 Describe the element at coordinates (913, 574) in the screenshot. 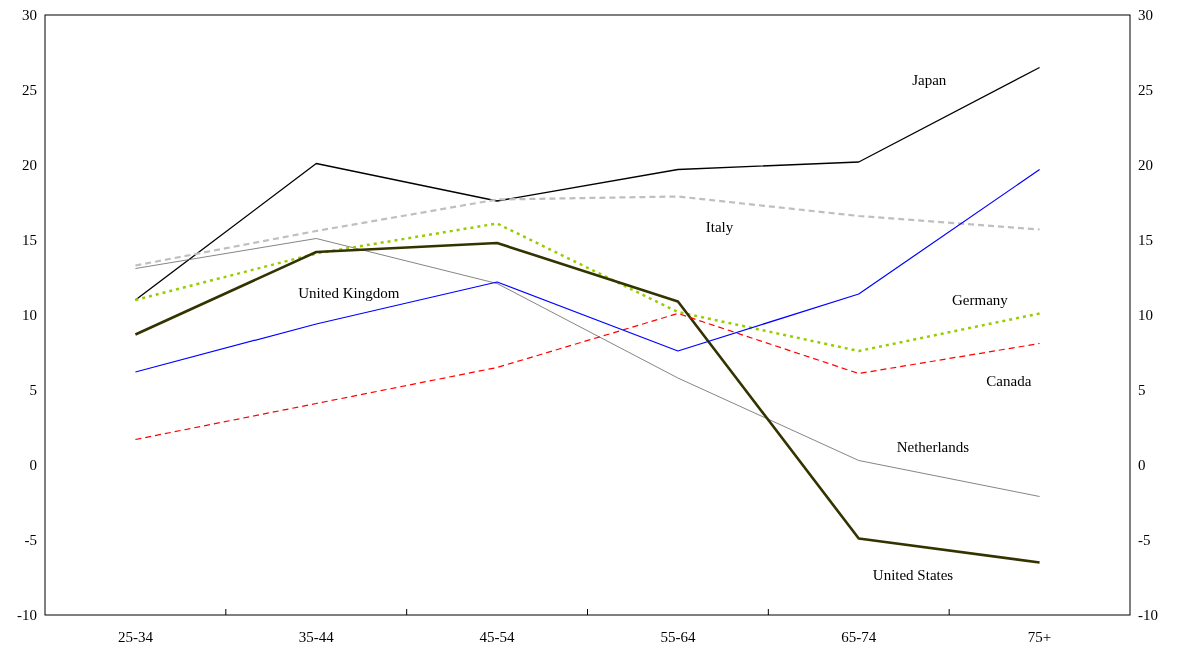

I see `series-label: United States` at that location.